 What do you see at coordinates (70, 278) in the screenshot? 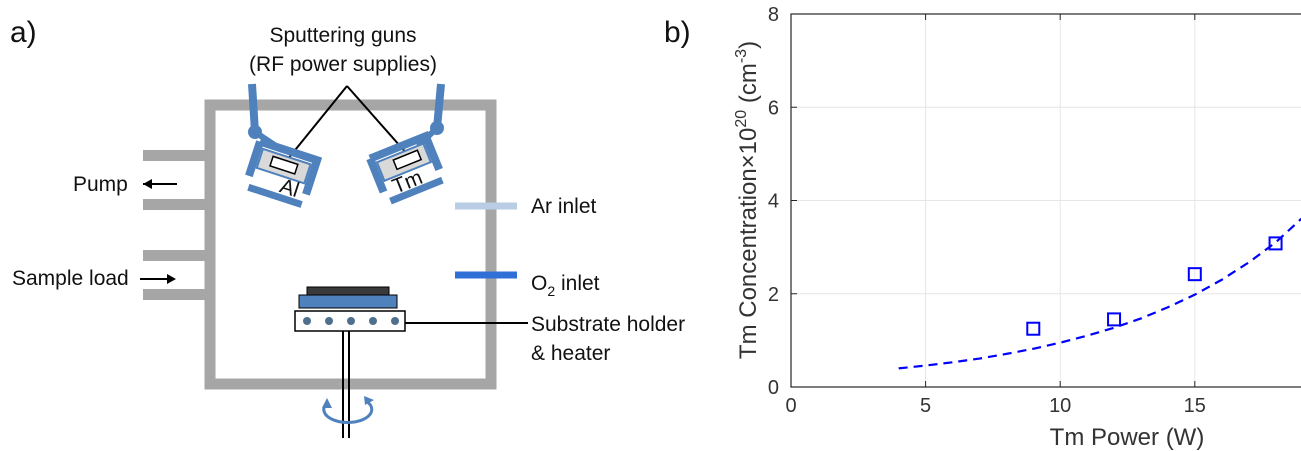
I see `sample-load-label: Sample load` at bounding box center [70, 278].